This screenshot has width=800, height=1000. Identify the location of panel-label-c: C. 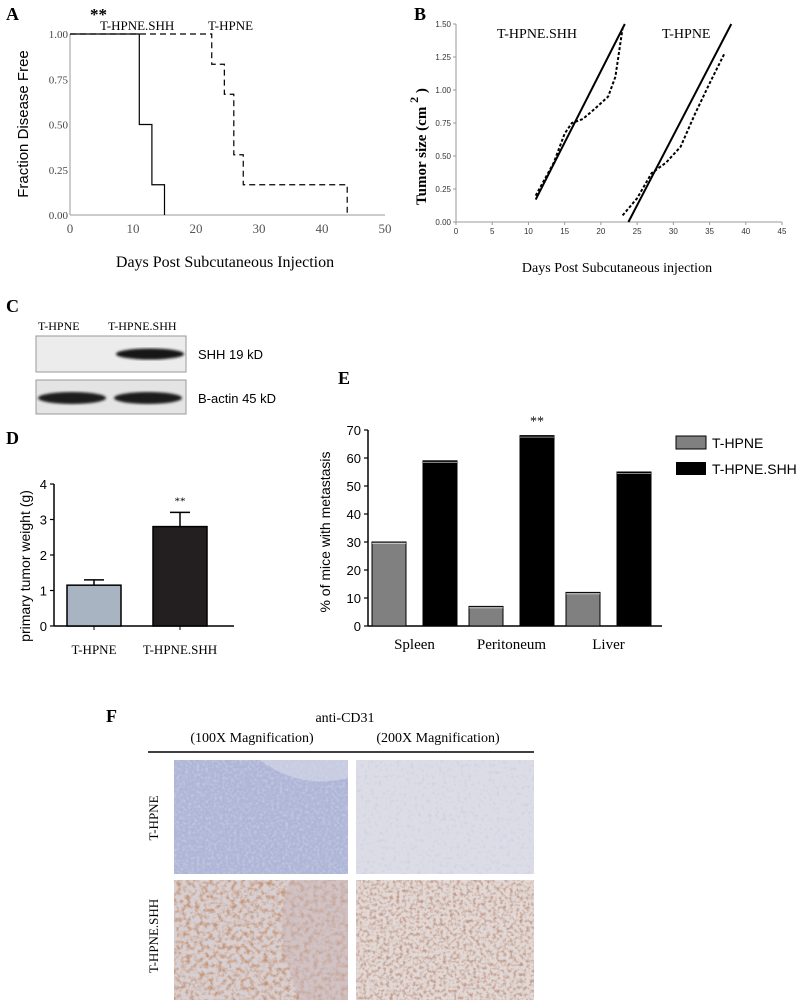
(12, 306).